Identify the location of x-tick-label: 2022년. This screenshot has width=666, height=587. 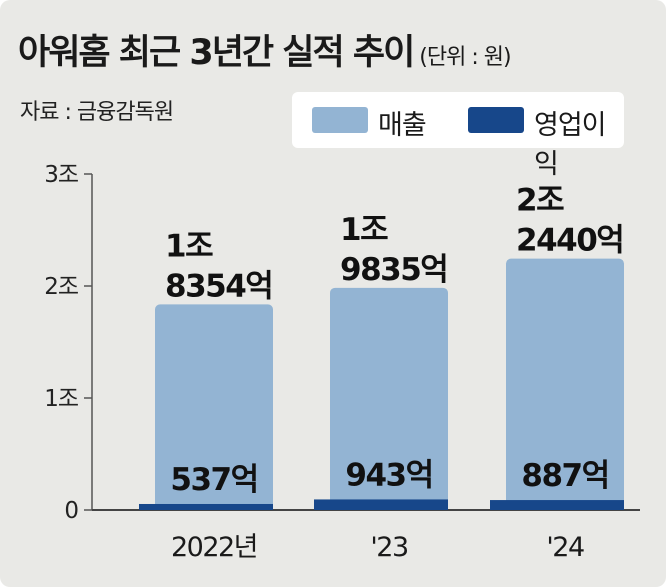
(214, 547).